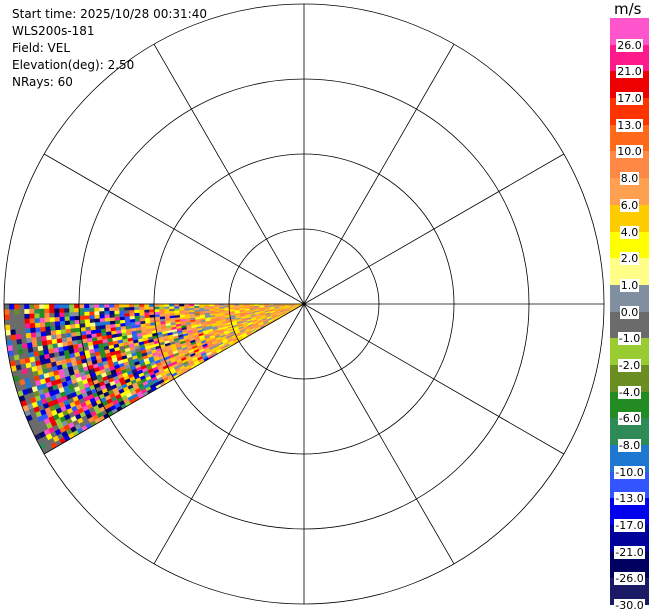 This screenshot has width=650, height=612. Describe the element at coordinates (629, 365) in the screenshot. I see `colorbar-tick-text: -2.0` at that location.